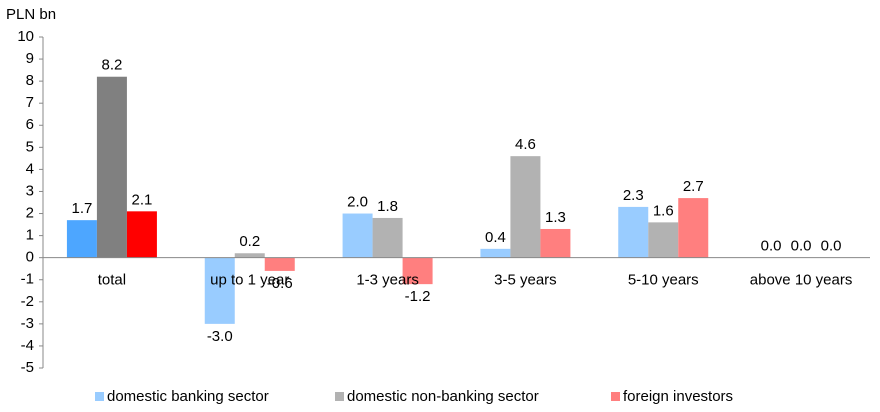  What do you see at coordinates (525, 280) in the screenshot?
I see `x-tick-label: 3-5 years` at bounding box center [525, 280].